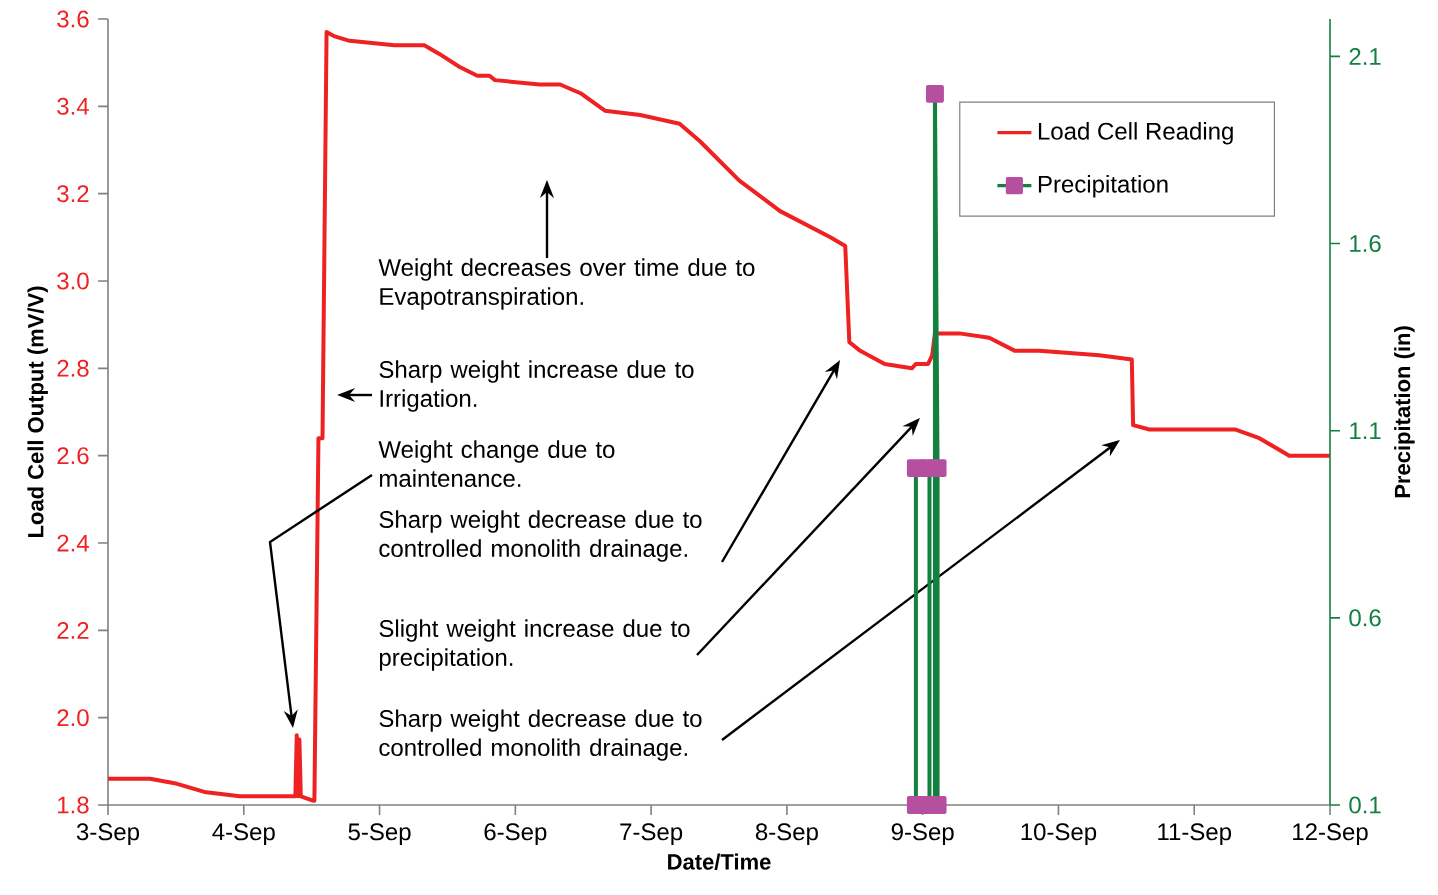 The image size is (1438, 895). I want to click on y-tick-label: 2.6, so click(73, 456).